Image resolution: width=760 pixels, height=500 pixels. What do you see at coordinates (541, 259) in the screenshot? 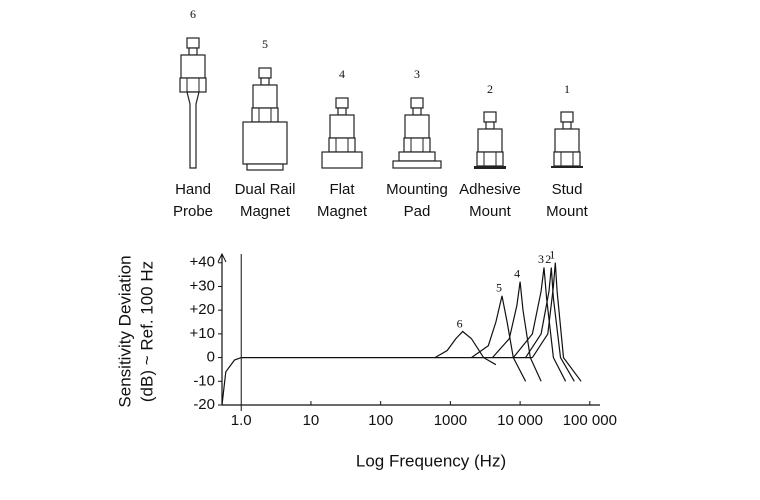
I see `curve-label: 3` at bounding box center [541, 259].